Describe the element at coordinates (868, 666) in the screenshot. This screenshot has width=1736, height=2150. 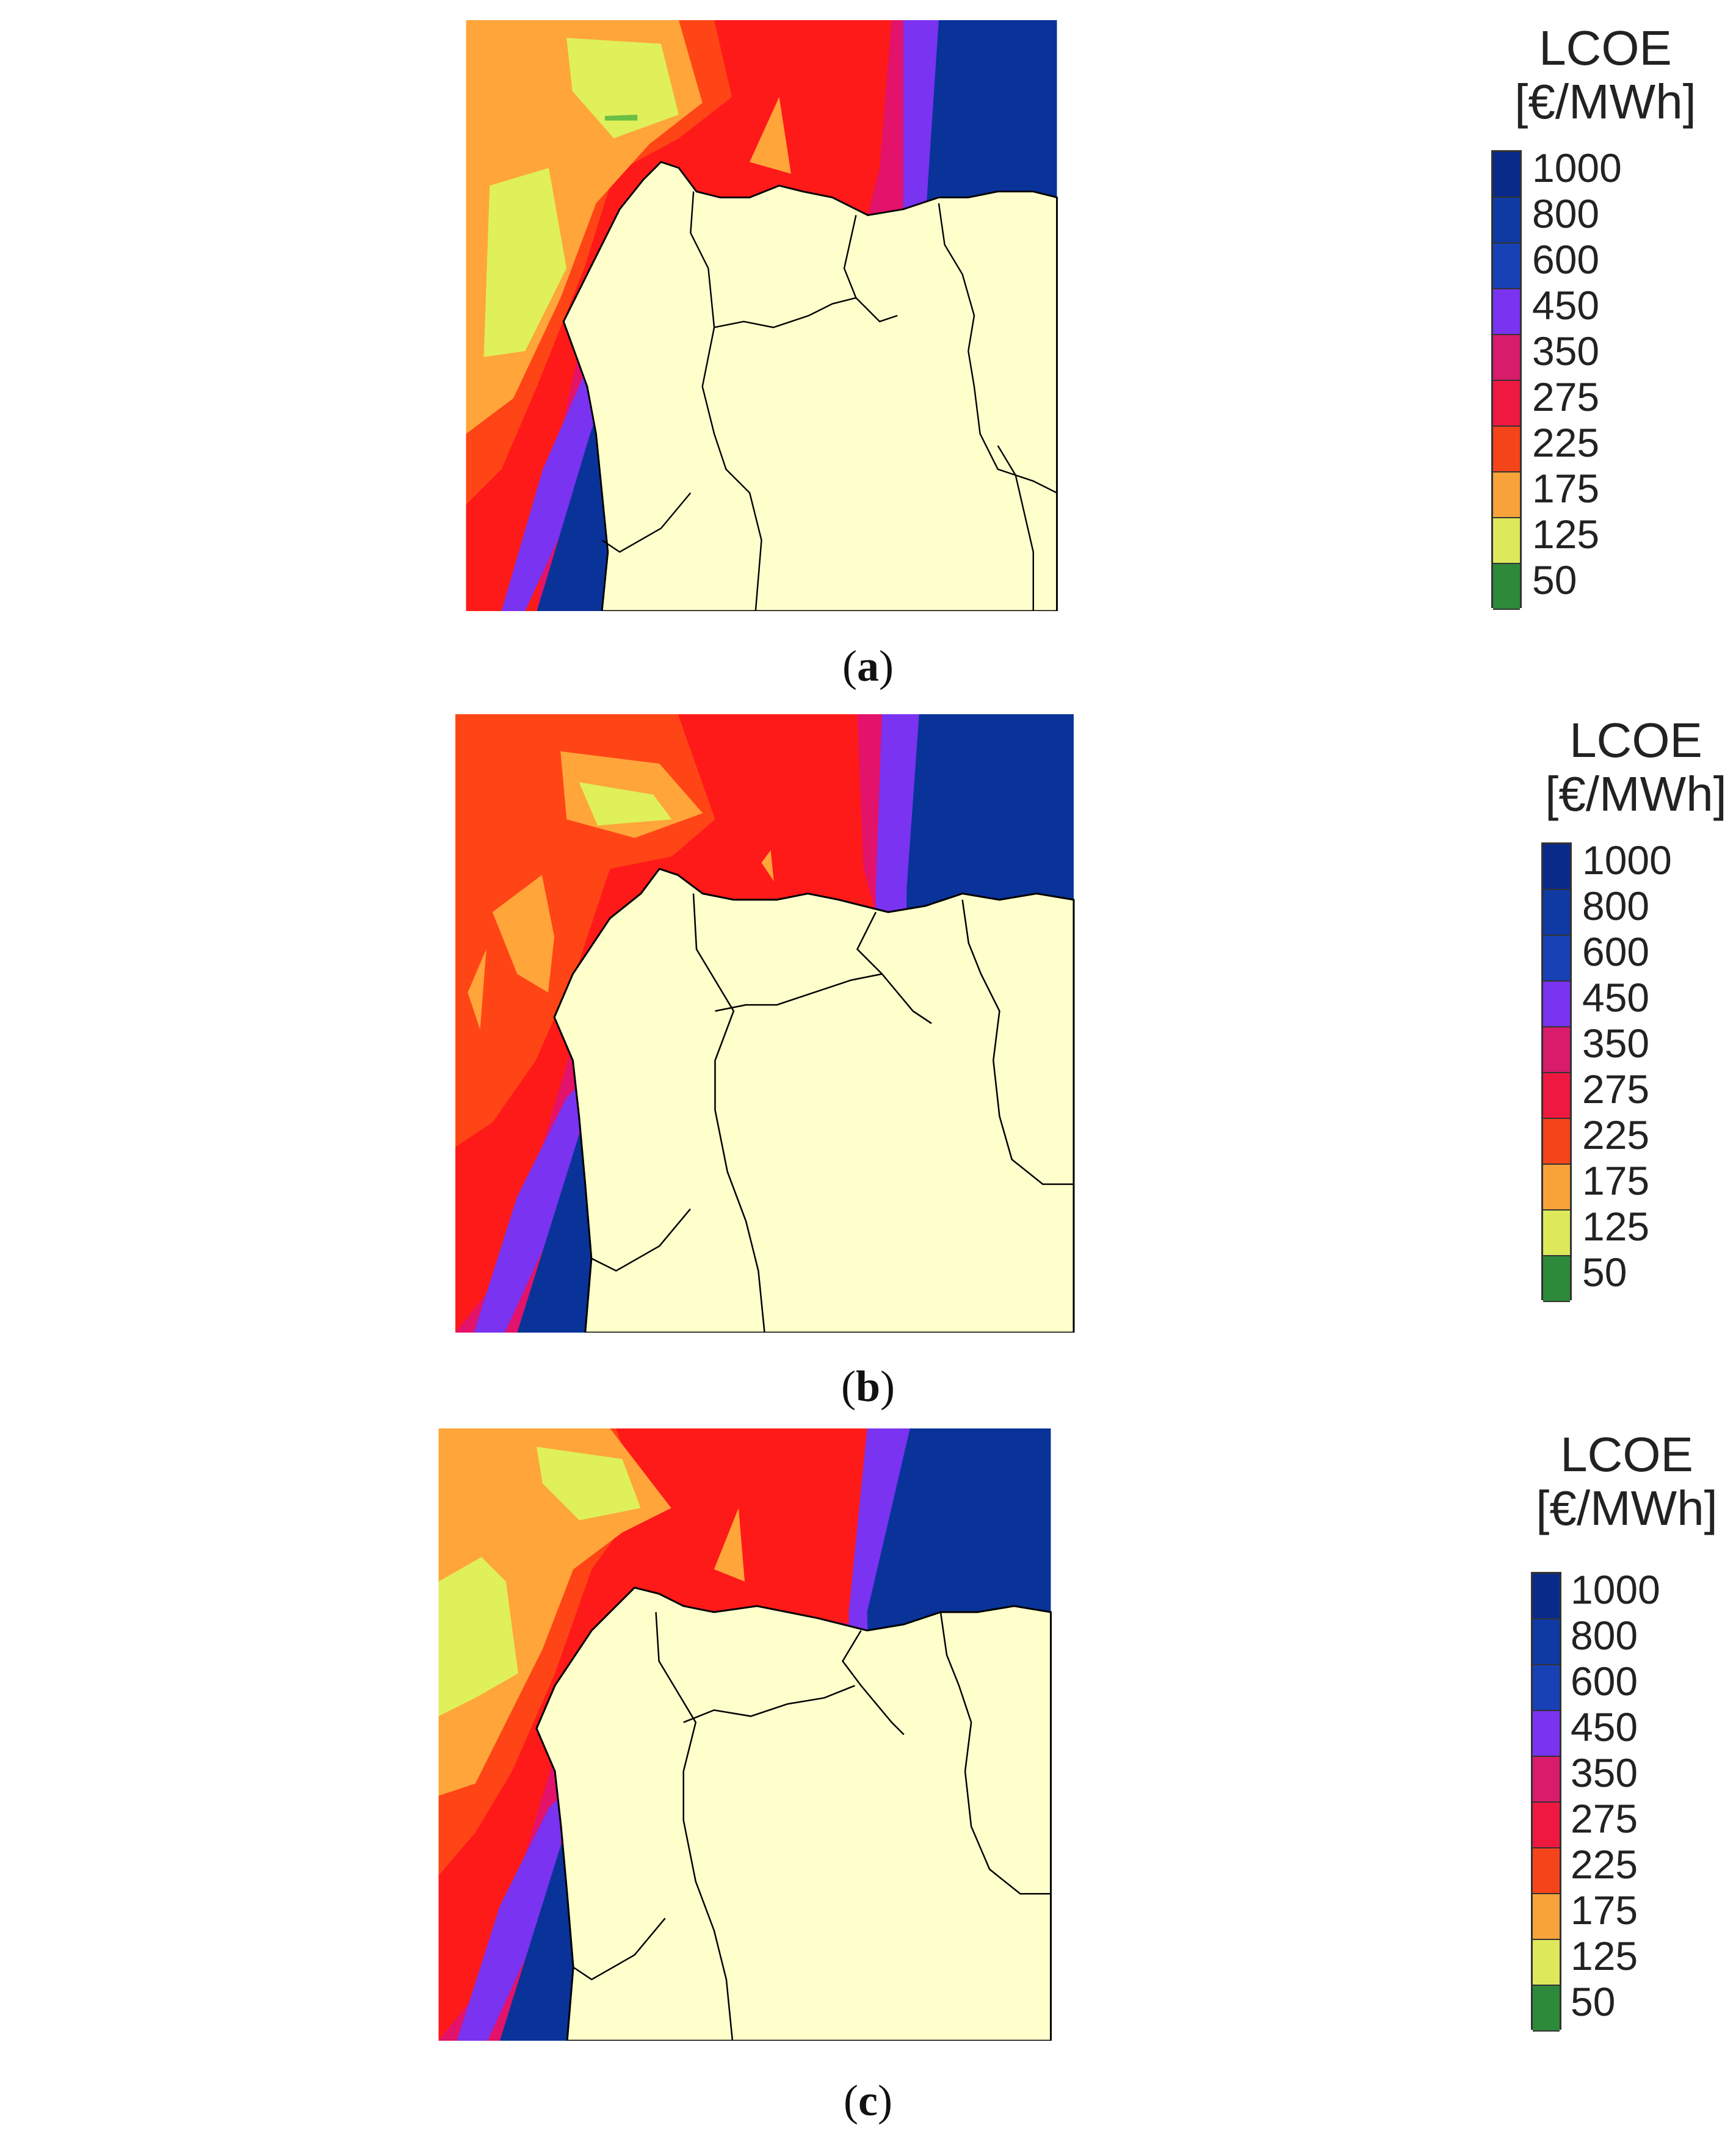
I see `caption-a: (a)` at that location.